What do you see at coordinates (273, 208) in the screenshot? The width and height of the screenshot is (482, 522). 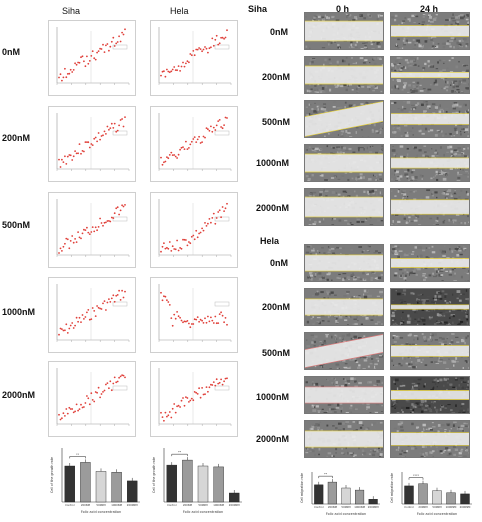 I see `siha-row-label-2000nm: 2000nM` at bounding box center [273, 208].